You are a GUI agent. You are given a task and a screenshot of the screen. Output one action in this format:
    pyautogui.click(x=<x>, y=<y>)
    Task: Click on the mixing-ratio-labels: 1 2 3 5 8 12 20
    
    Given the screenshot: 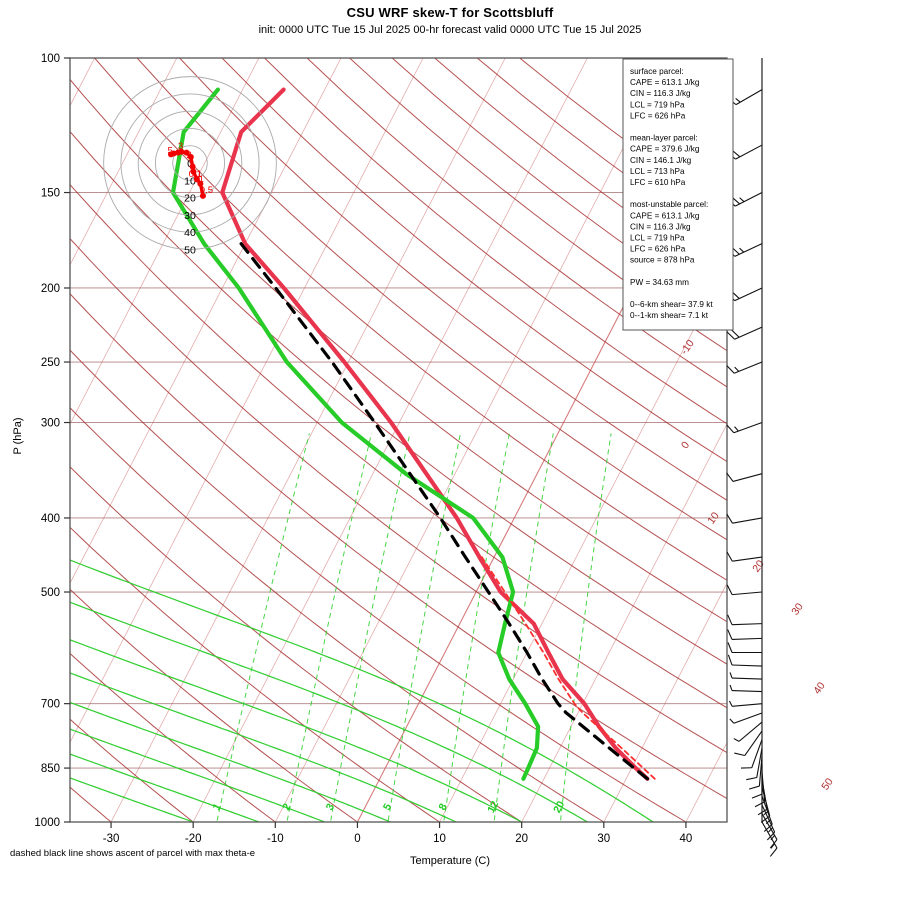 What is the action you would take?
    pyautogui.click(x=388, y=807)
    